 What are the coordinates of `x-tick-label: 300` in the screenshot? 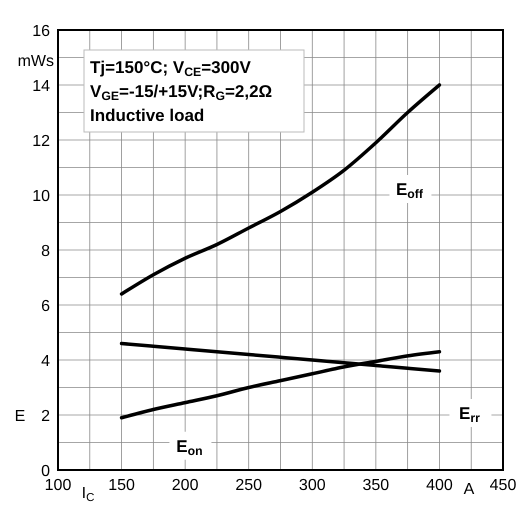 It's located at (312, 485).